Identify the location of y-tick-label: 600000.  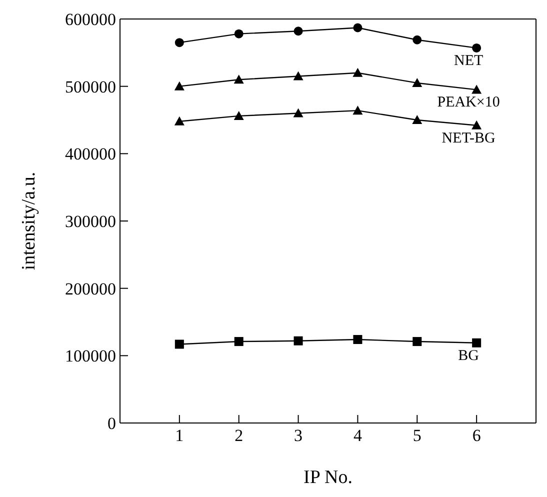
(90, 20).